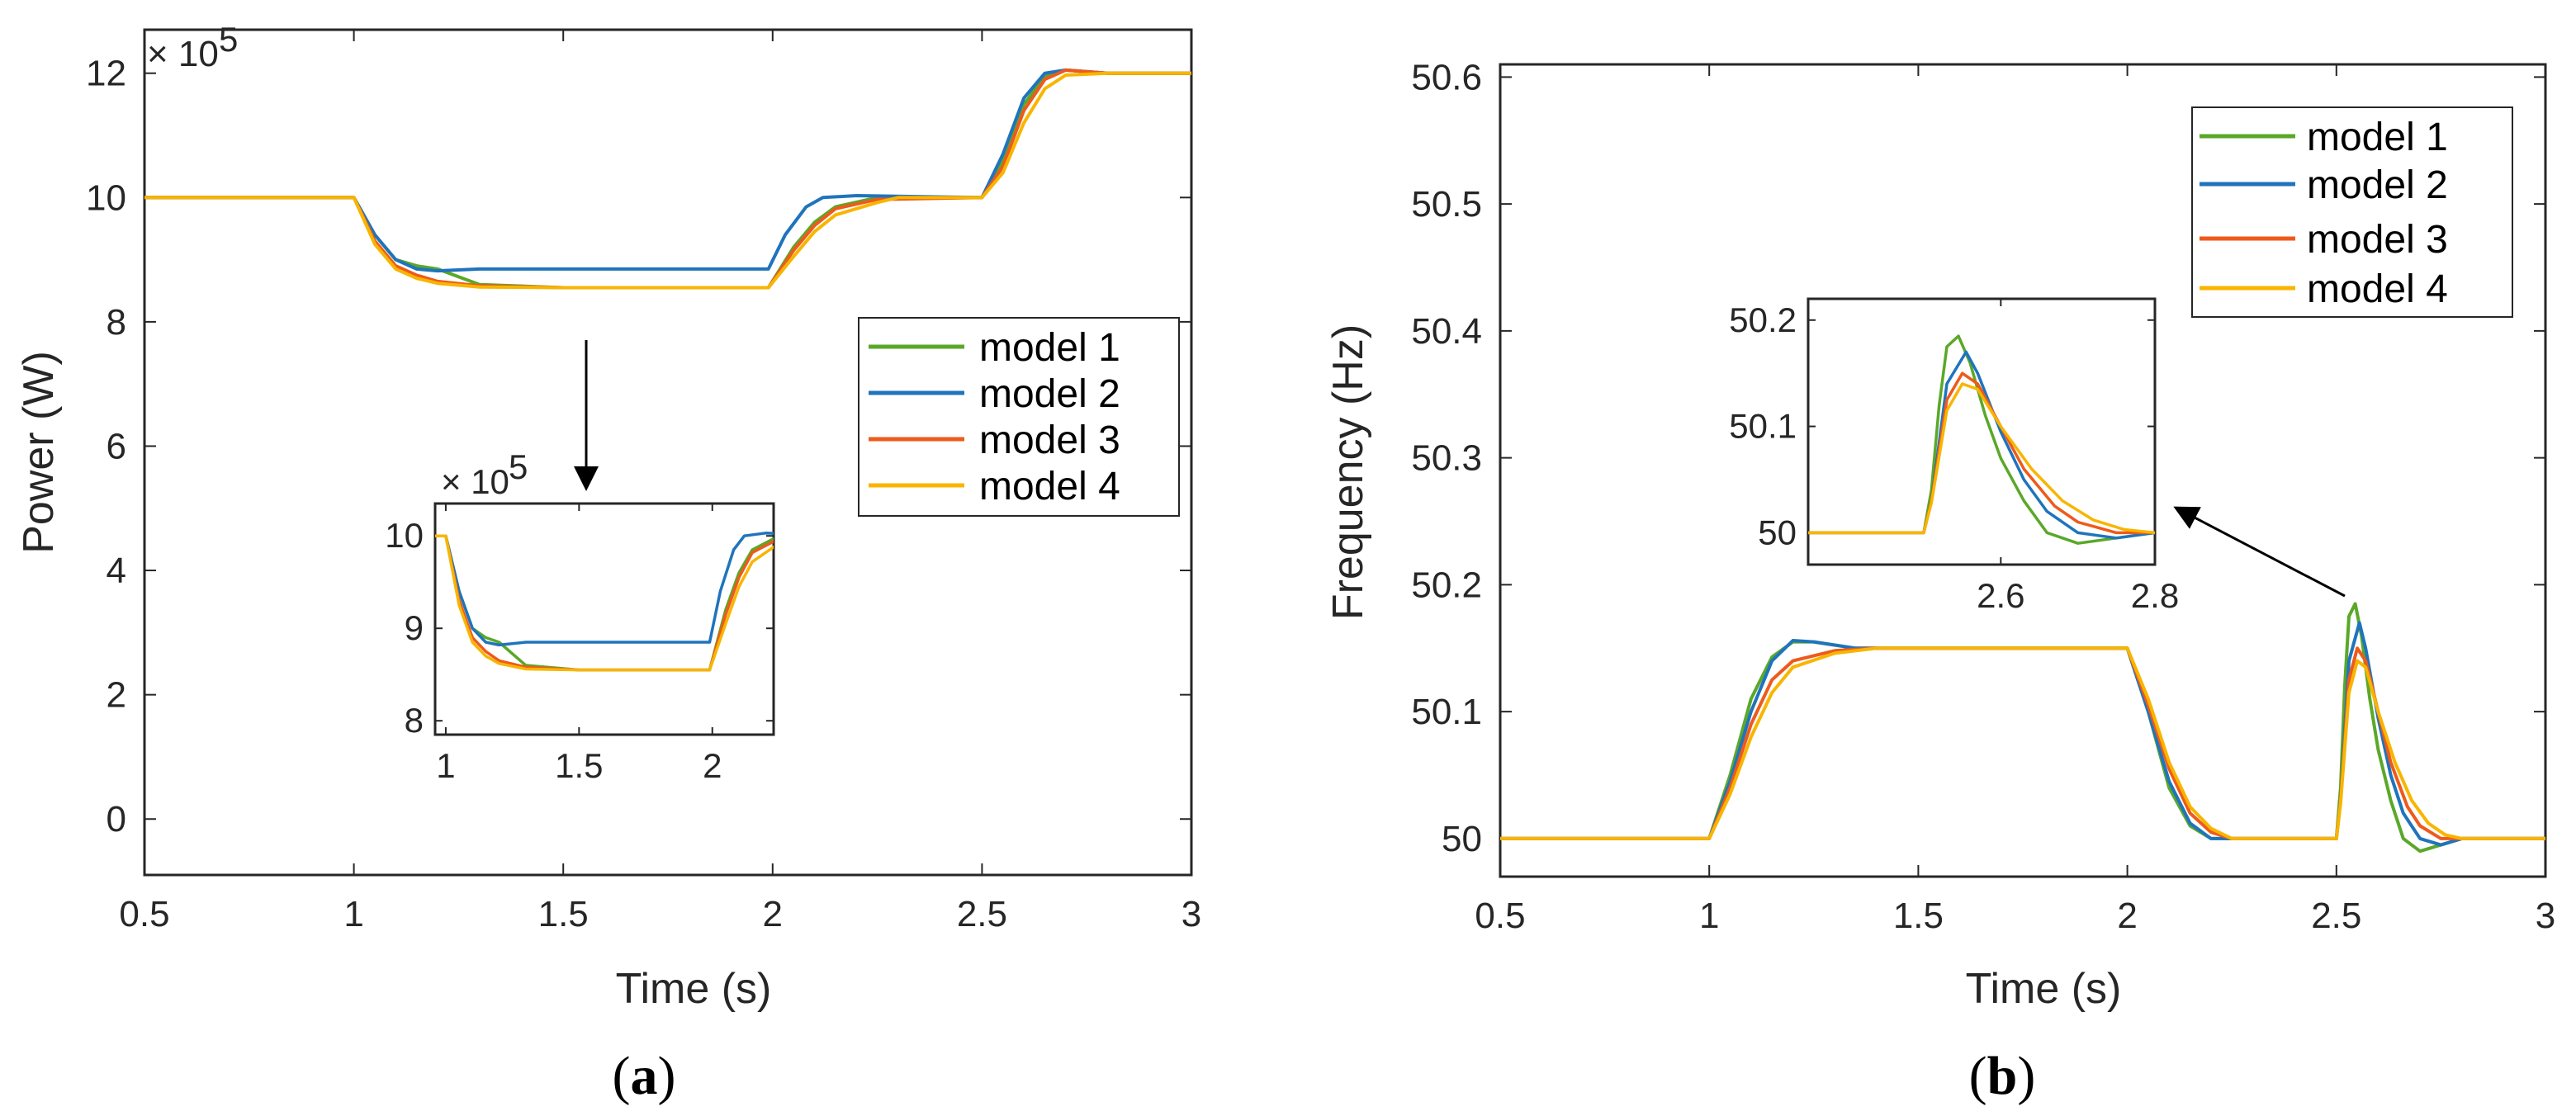  What do you see at coordinates (1446, 585) in the screenshot?
I see `chart-b-ytick-label: 50.2` at bounding box center [1446, 585].